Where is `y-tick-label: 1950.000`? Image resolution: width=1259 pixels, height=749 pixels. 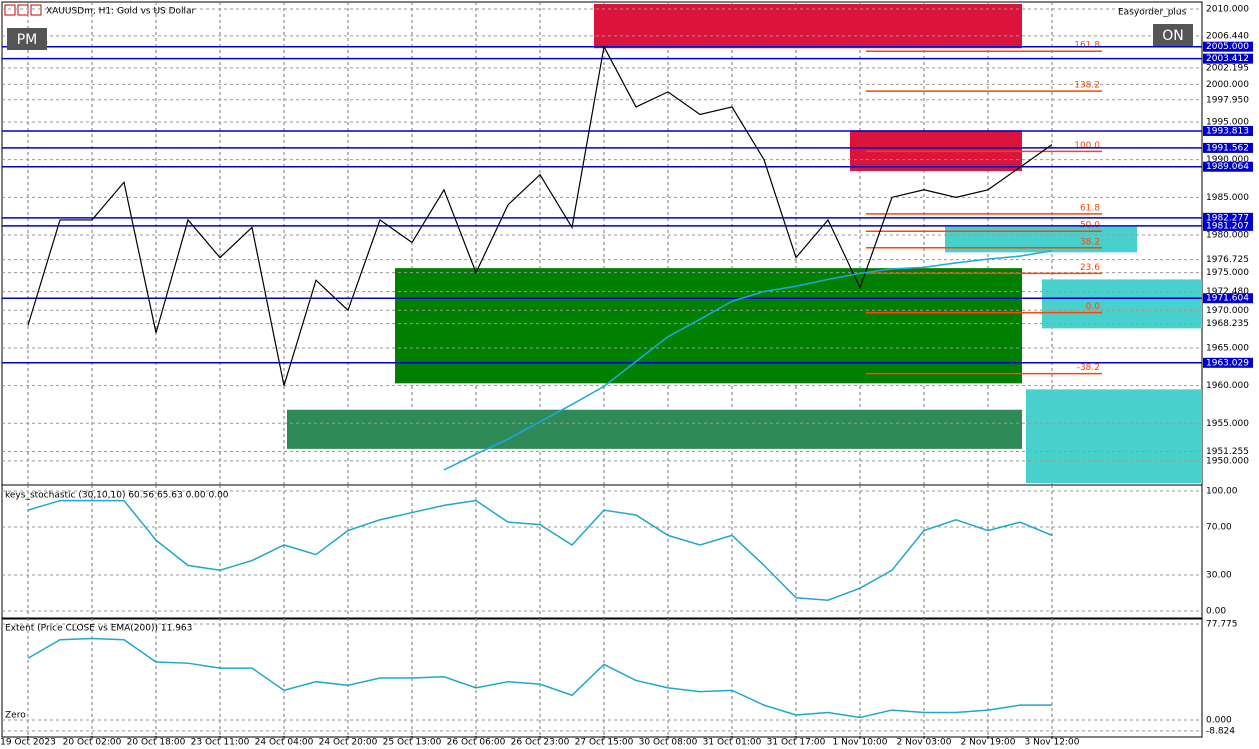 y-tick-label: 1950.000 is located at coordinates (1227, 461).